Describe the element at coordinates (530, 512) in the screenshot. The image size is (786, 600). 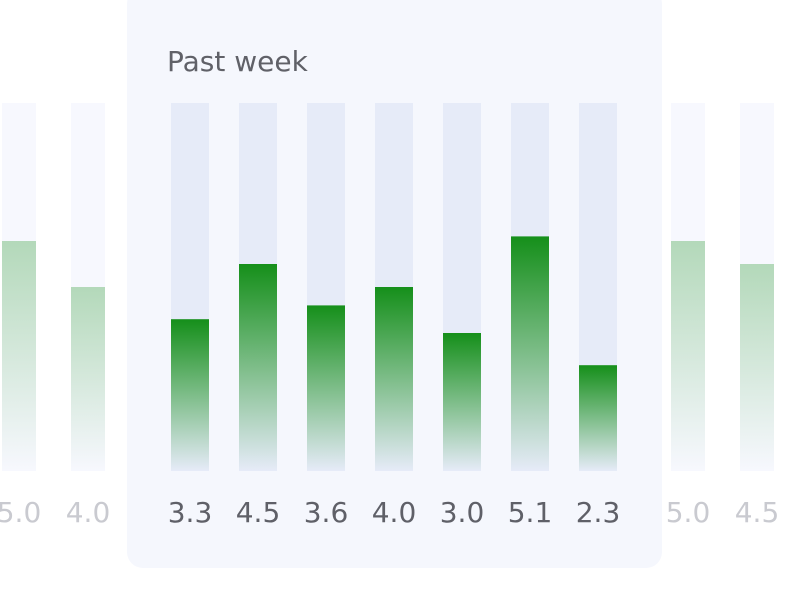
I see `value-label: 5.1` at that location.